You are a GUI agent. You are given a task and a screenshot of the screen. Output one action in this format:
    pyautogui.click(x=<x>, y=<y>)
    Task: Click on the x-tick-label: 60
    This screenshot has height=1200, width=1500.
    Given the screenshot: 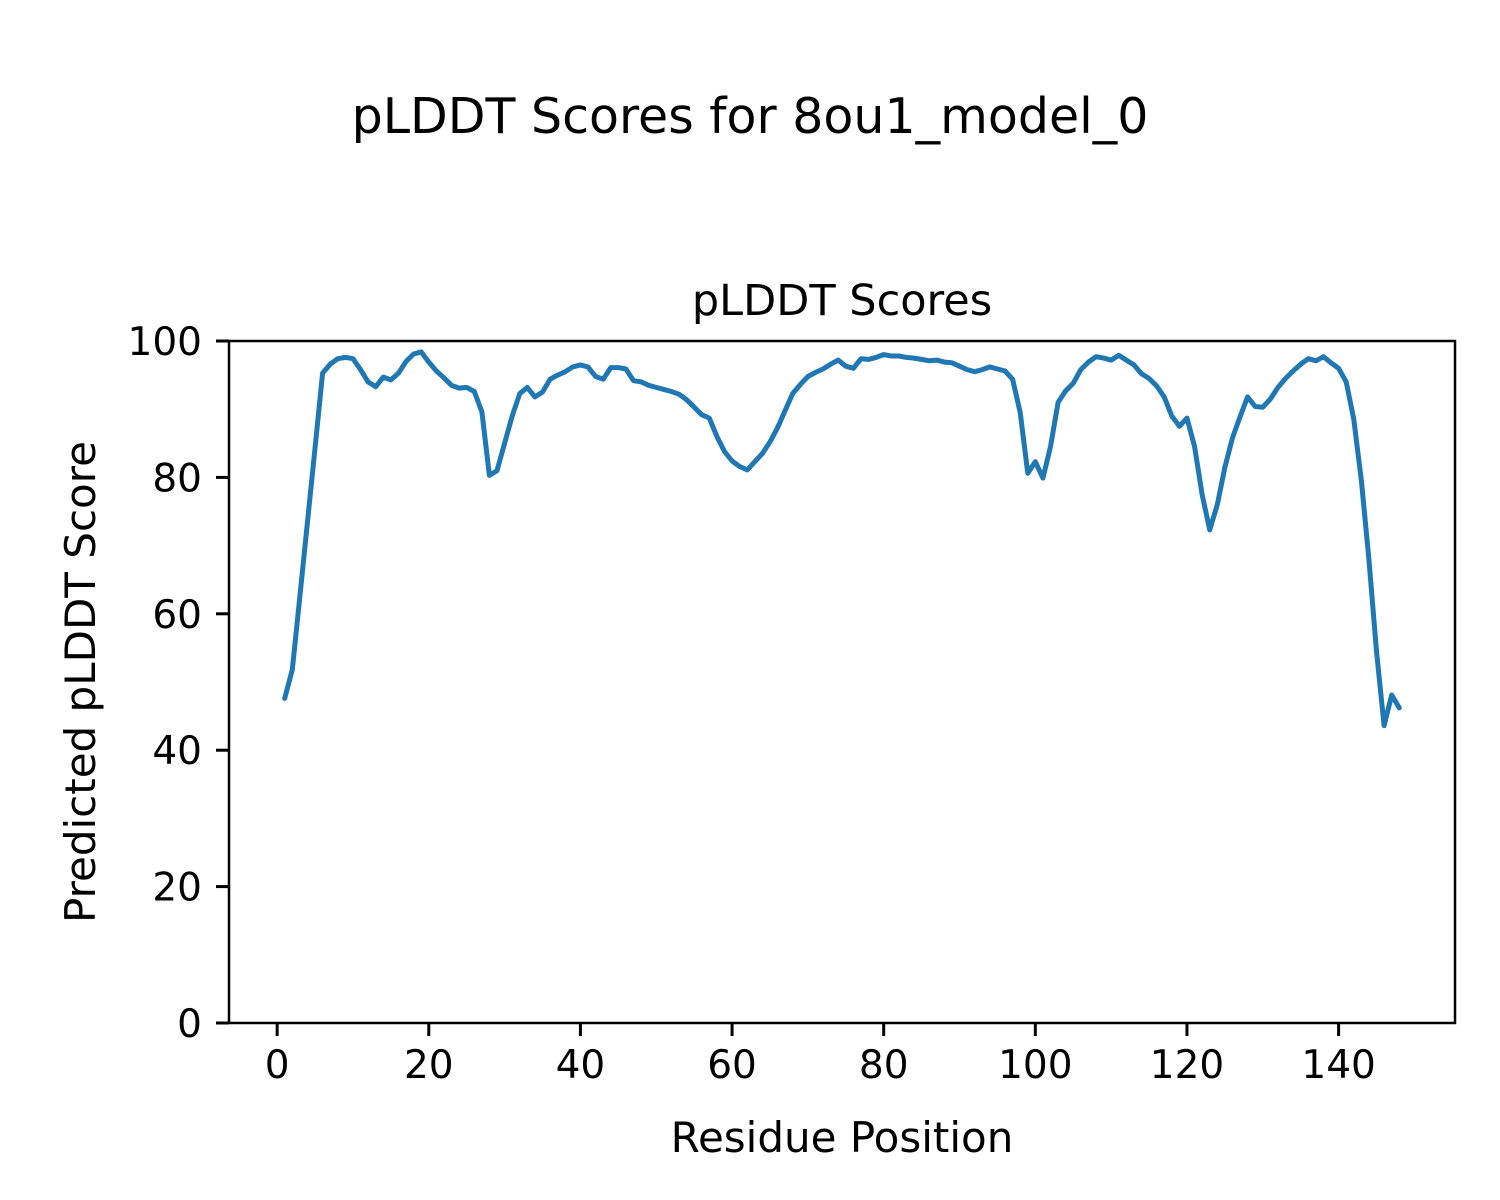 What is the action you would take?
    pyautogui.click(x=732, y=1065)
    